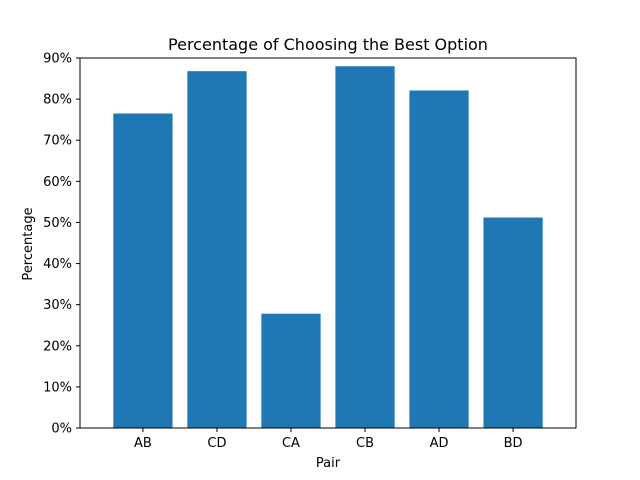 The height and width of the screenshot is (480, 640). What do you see at coordinates (216, 443) in the screenshot?
I see `x-tick-label-cd: CD` at bounding box center [216, 443].